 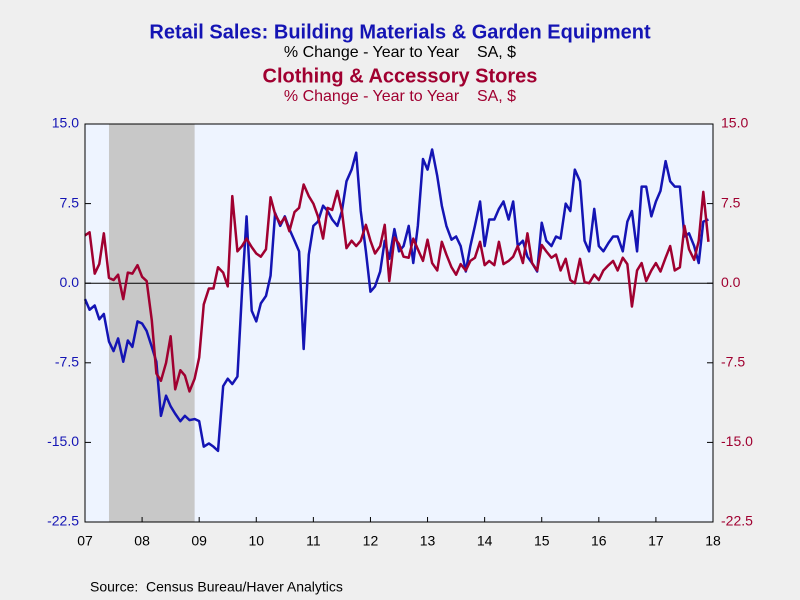 I want to click on y2-tick-label: 0.0, so click(x=731, y=282).